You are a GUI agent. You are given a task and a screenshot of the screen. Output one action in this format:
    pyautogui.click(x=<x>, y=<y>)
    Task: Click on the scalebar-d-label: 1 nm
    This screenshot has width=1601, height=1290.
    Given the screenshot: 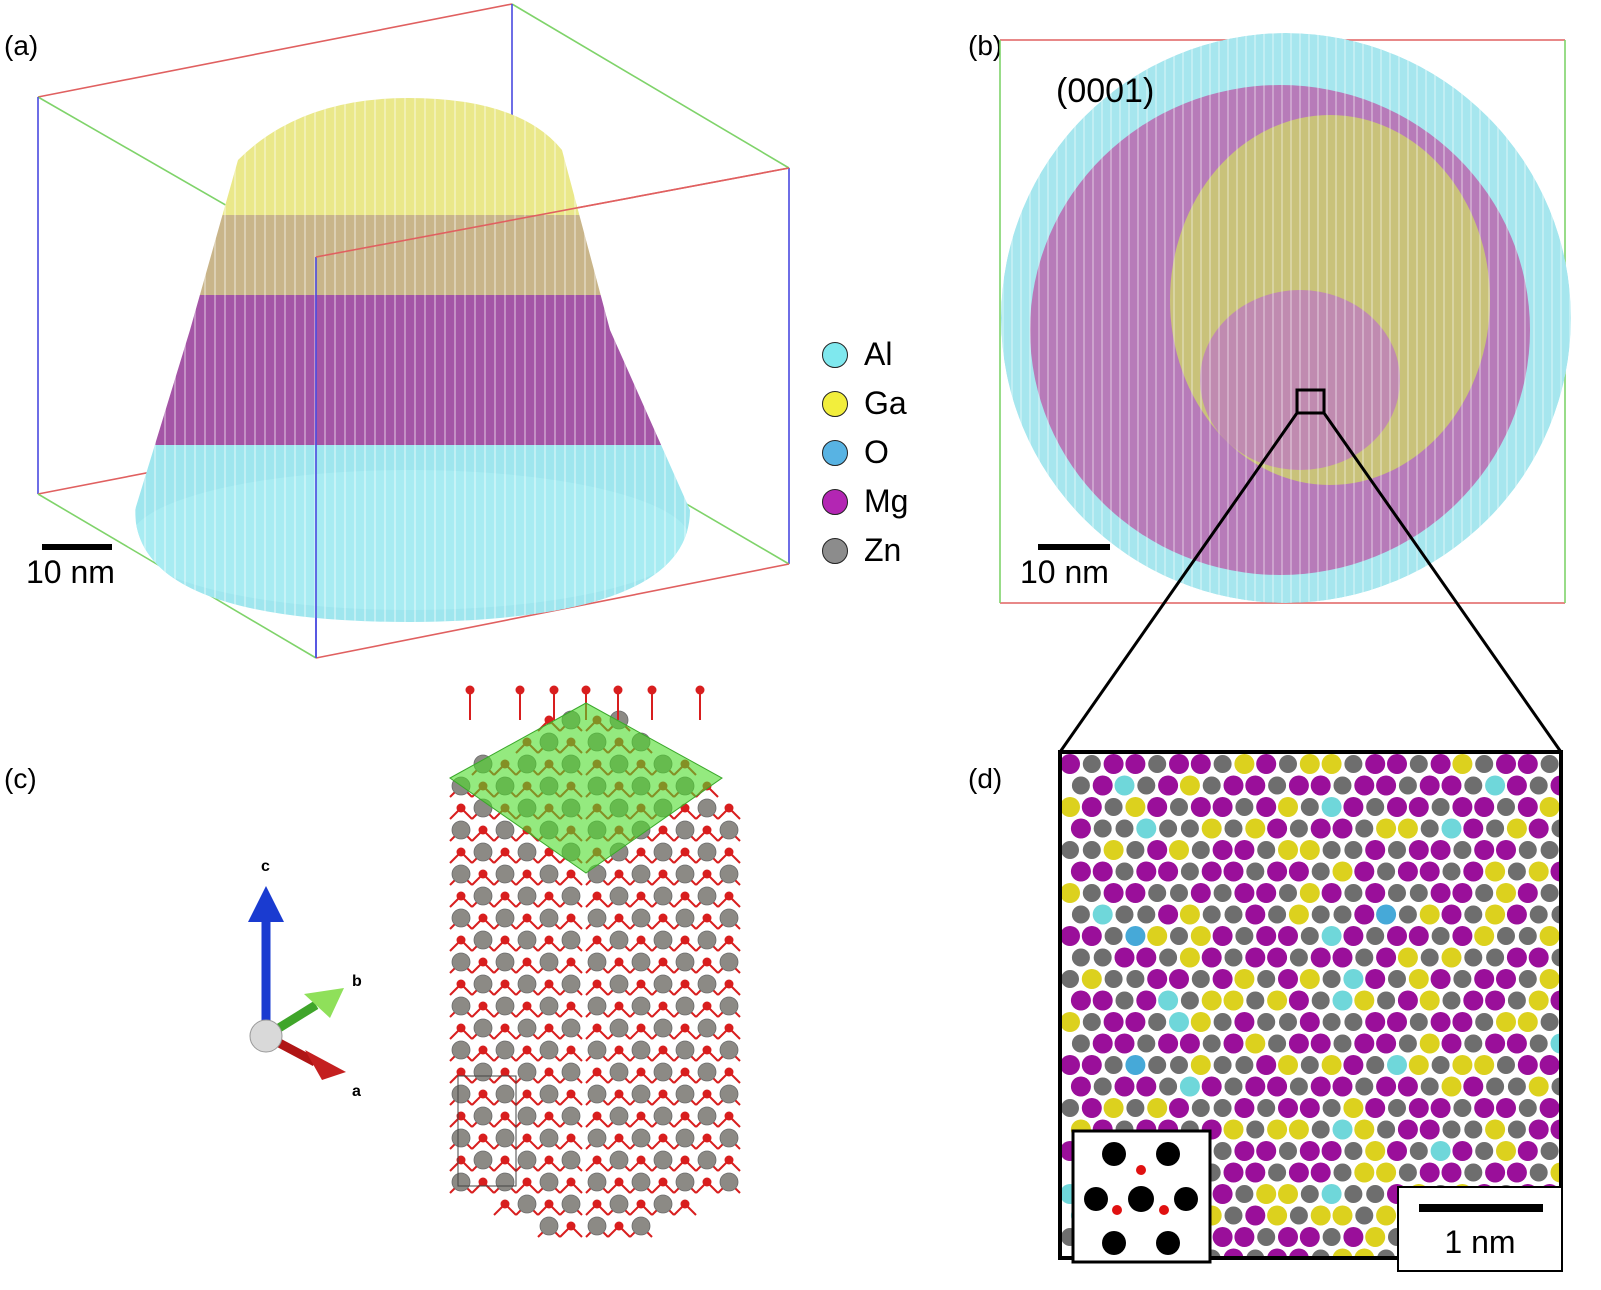 What is the action you would take?
    pyautogui.click(x=1480, y=1242)
    